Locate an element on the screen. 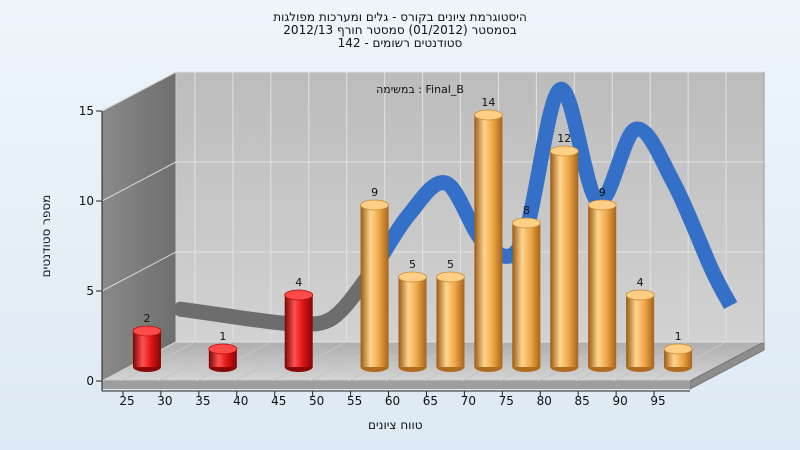 The height and width of the screenshot is (450, 800). floor-front-edge is located at coordinates (396, 385).